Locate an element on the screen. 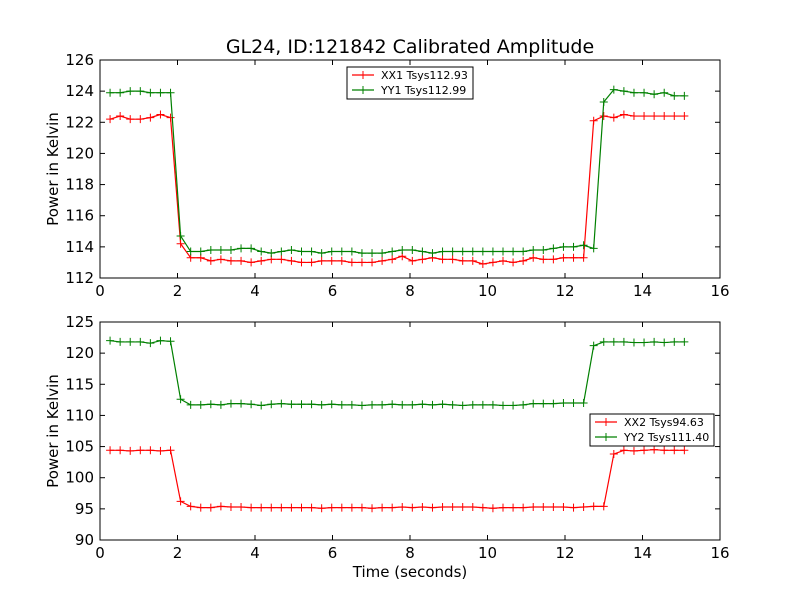  y-tick-label: 125 is located at coordinates (79, 322).